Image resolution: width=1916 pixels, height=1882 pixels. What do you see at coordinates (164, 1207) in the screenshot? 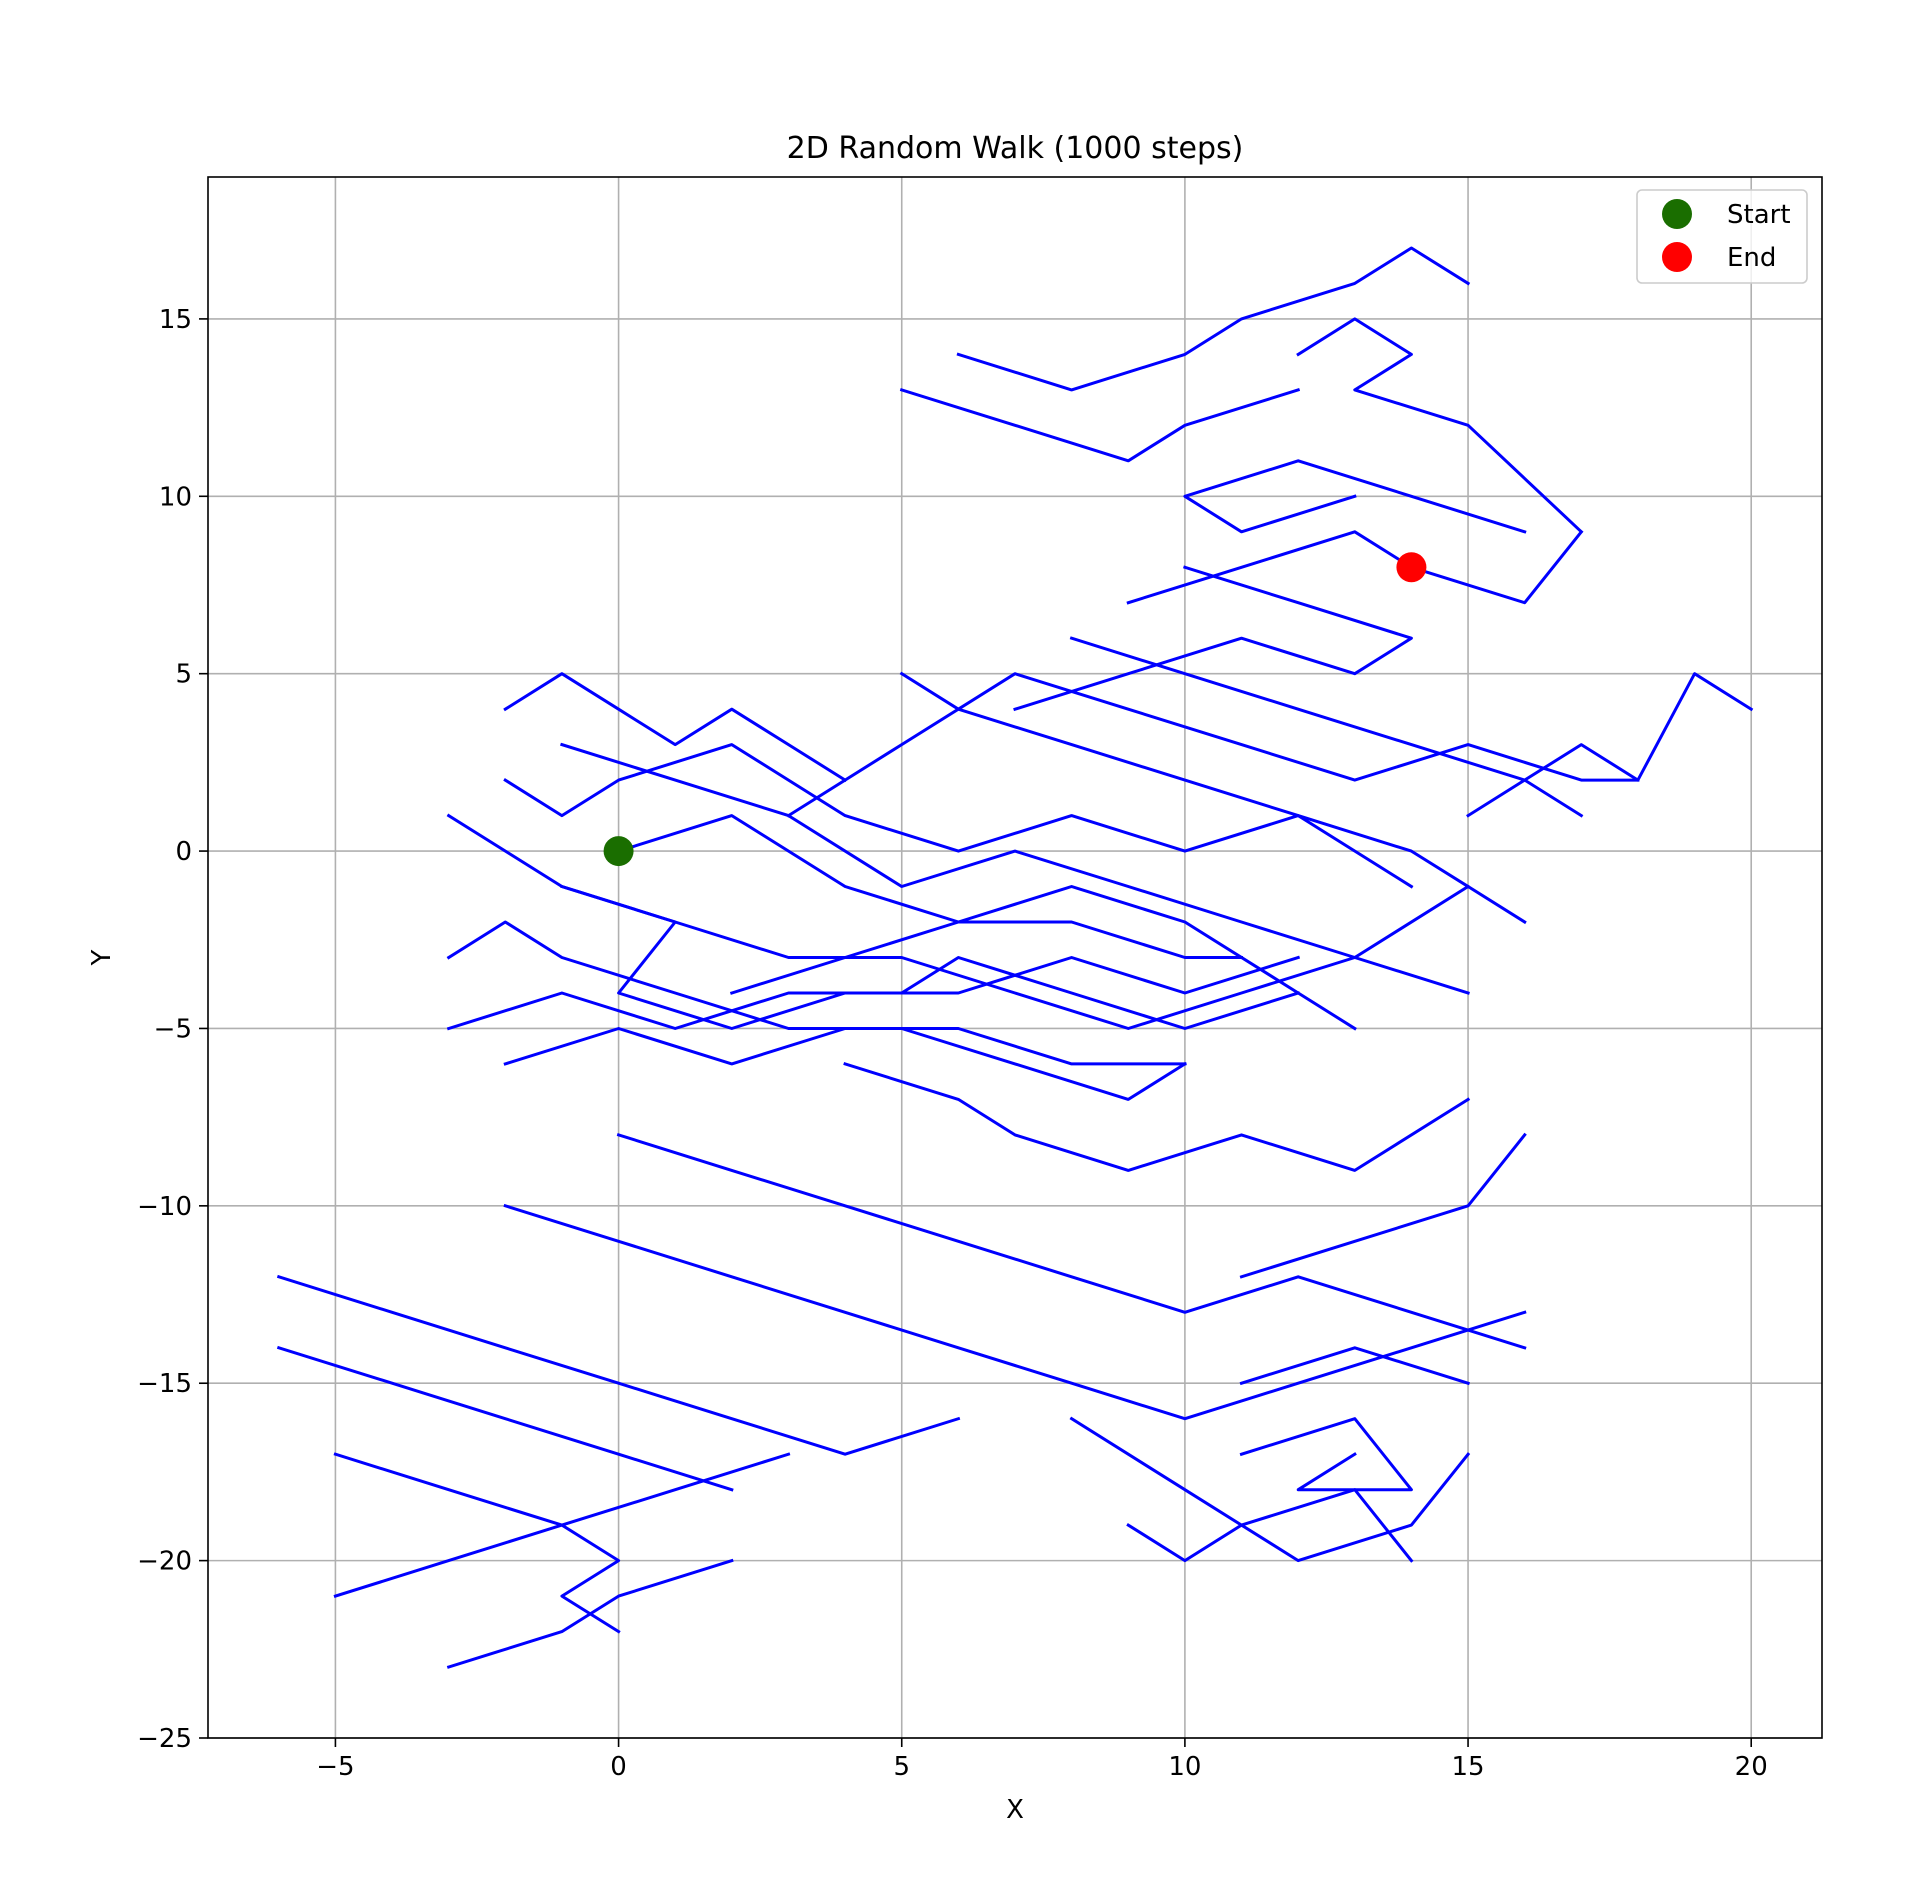
I see `y-tick-label: −10` at bounding box center [164, 1207].